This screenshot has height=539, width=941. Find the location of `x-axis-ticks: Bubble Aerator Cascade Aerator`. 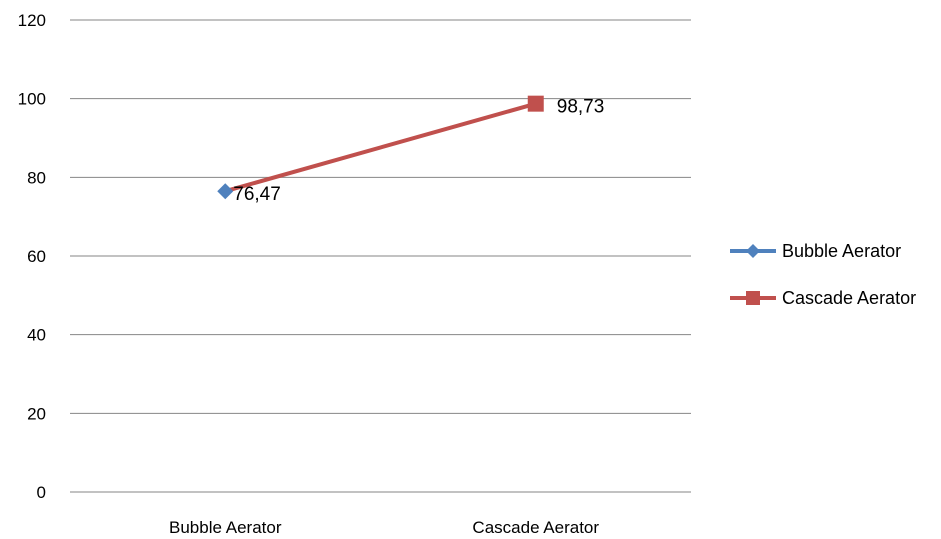

x-axis-ticks: Bubble Aerator Cascade Aerator is located at coordinates (384, 527).